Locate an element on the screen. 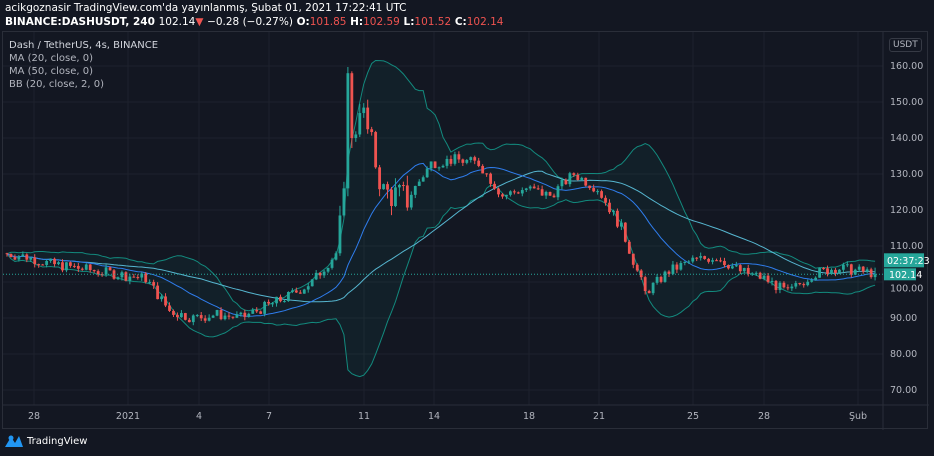 The height and width of the screenshot is (456, 934). x-tick-label: 14 is located at coordinates (434, 416).